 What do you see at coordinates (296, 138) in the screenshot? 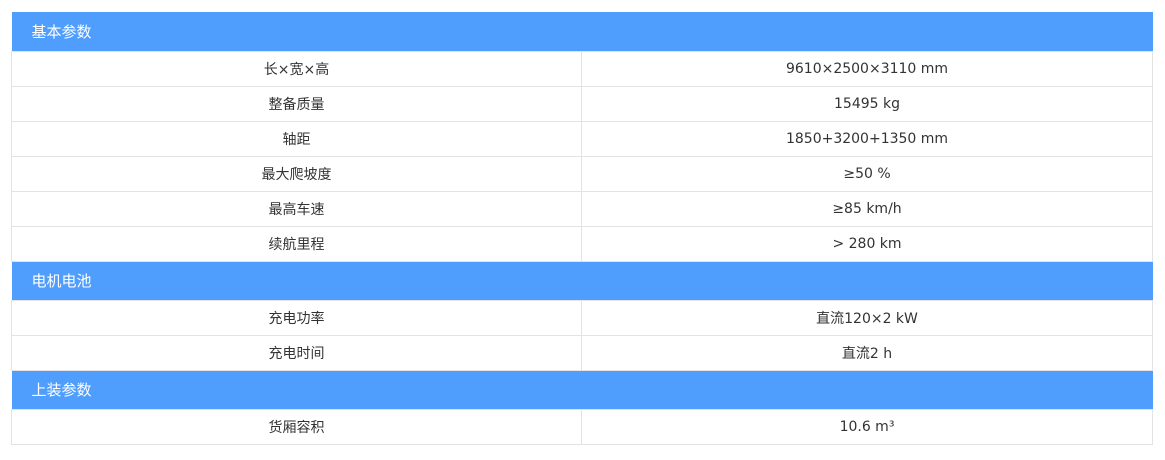
I see `param-label: 轴距` at bounding box center [296, 138].